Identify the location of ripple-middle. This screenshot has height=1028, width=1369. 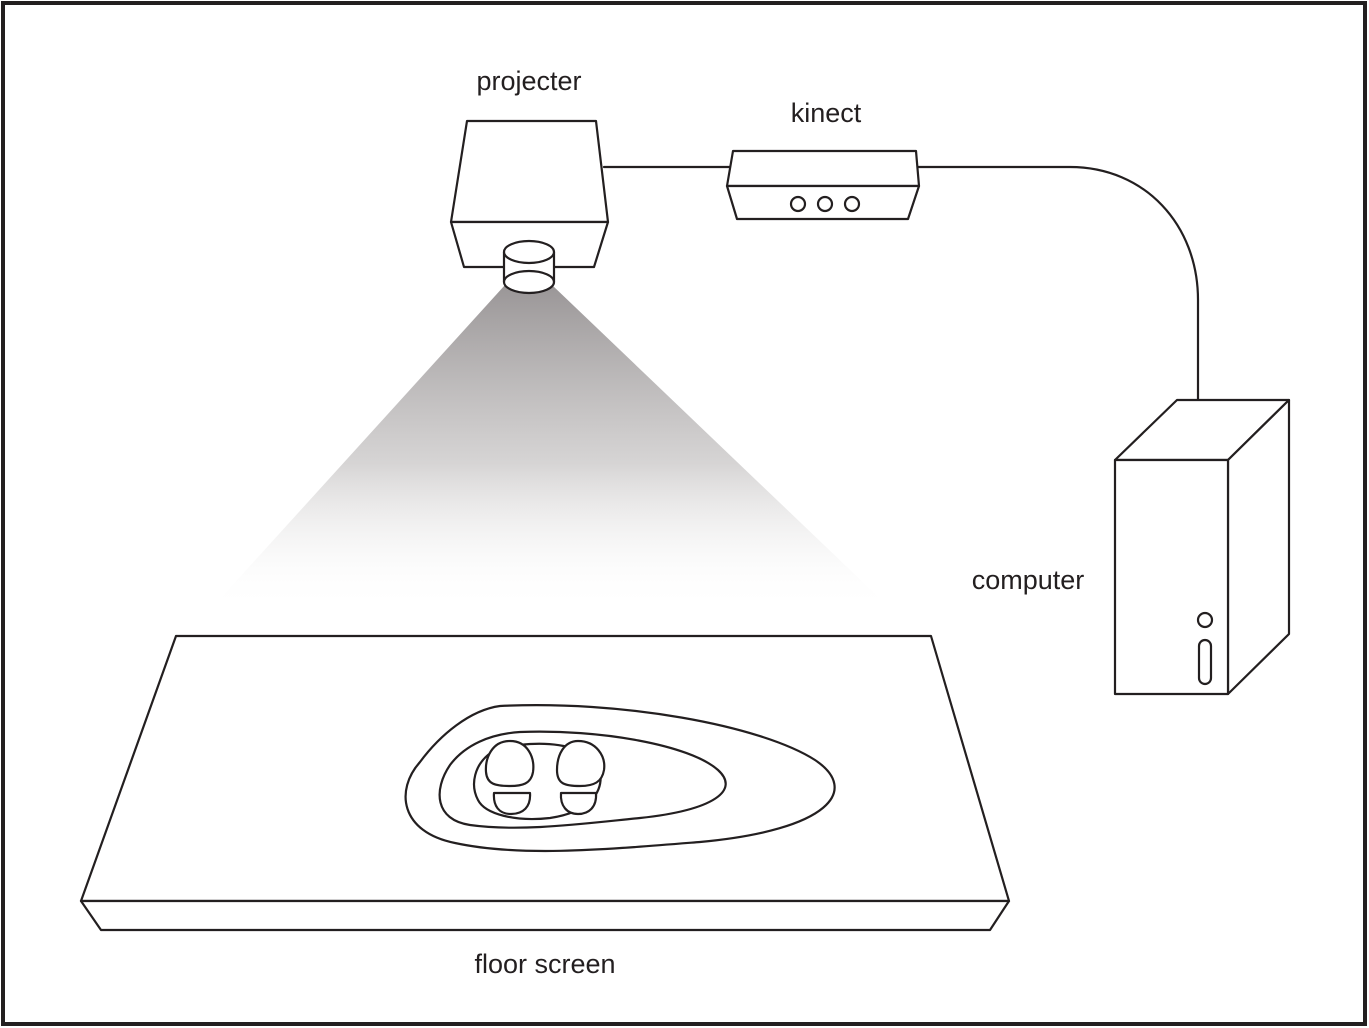
(582, 779).